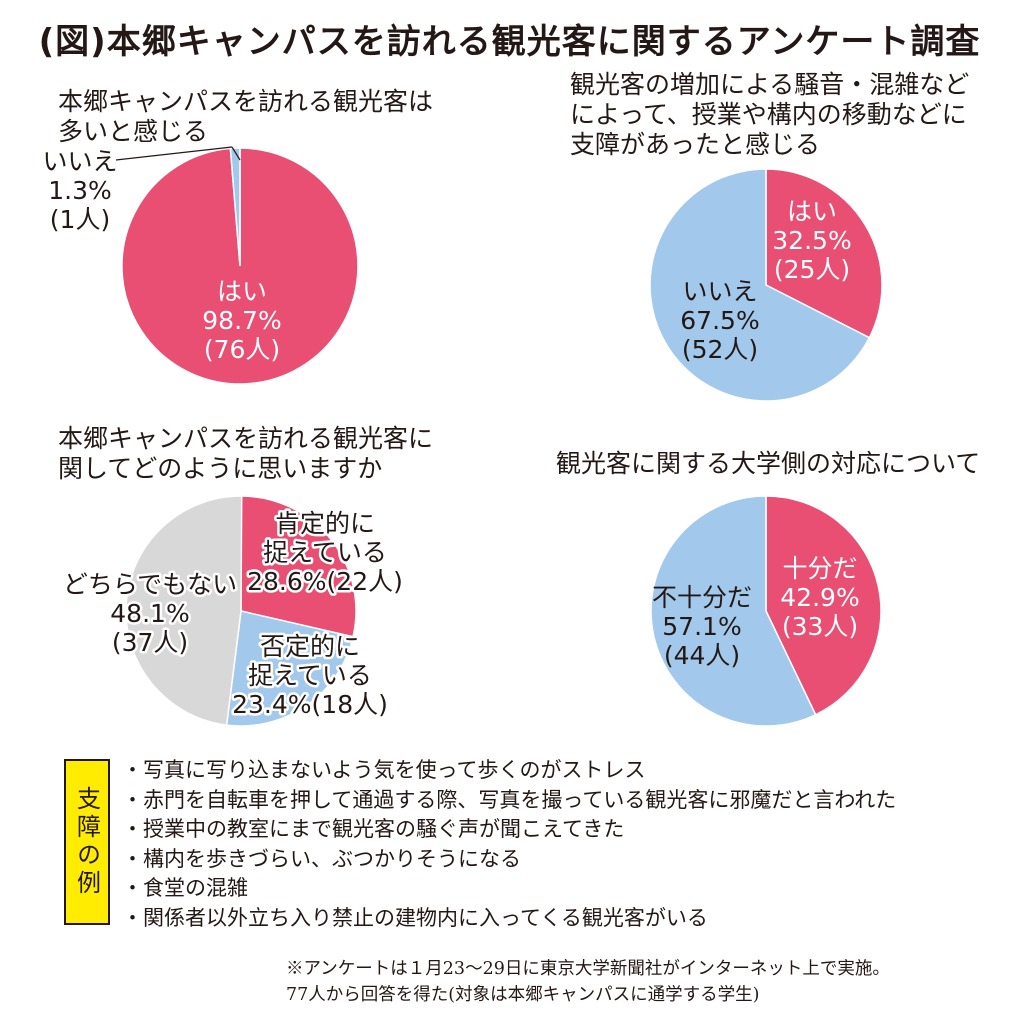 The width and height of the screenshot is (1019, 1024). I want to click on example-item: 赤門を自転車を押して通過する際、写真を撮っている観光客に邪魔だと言われた, so click(509, 801).